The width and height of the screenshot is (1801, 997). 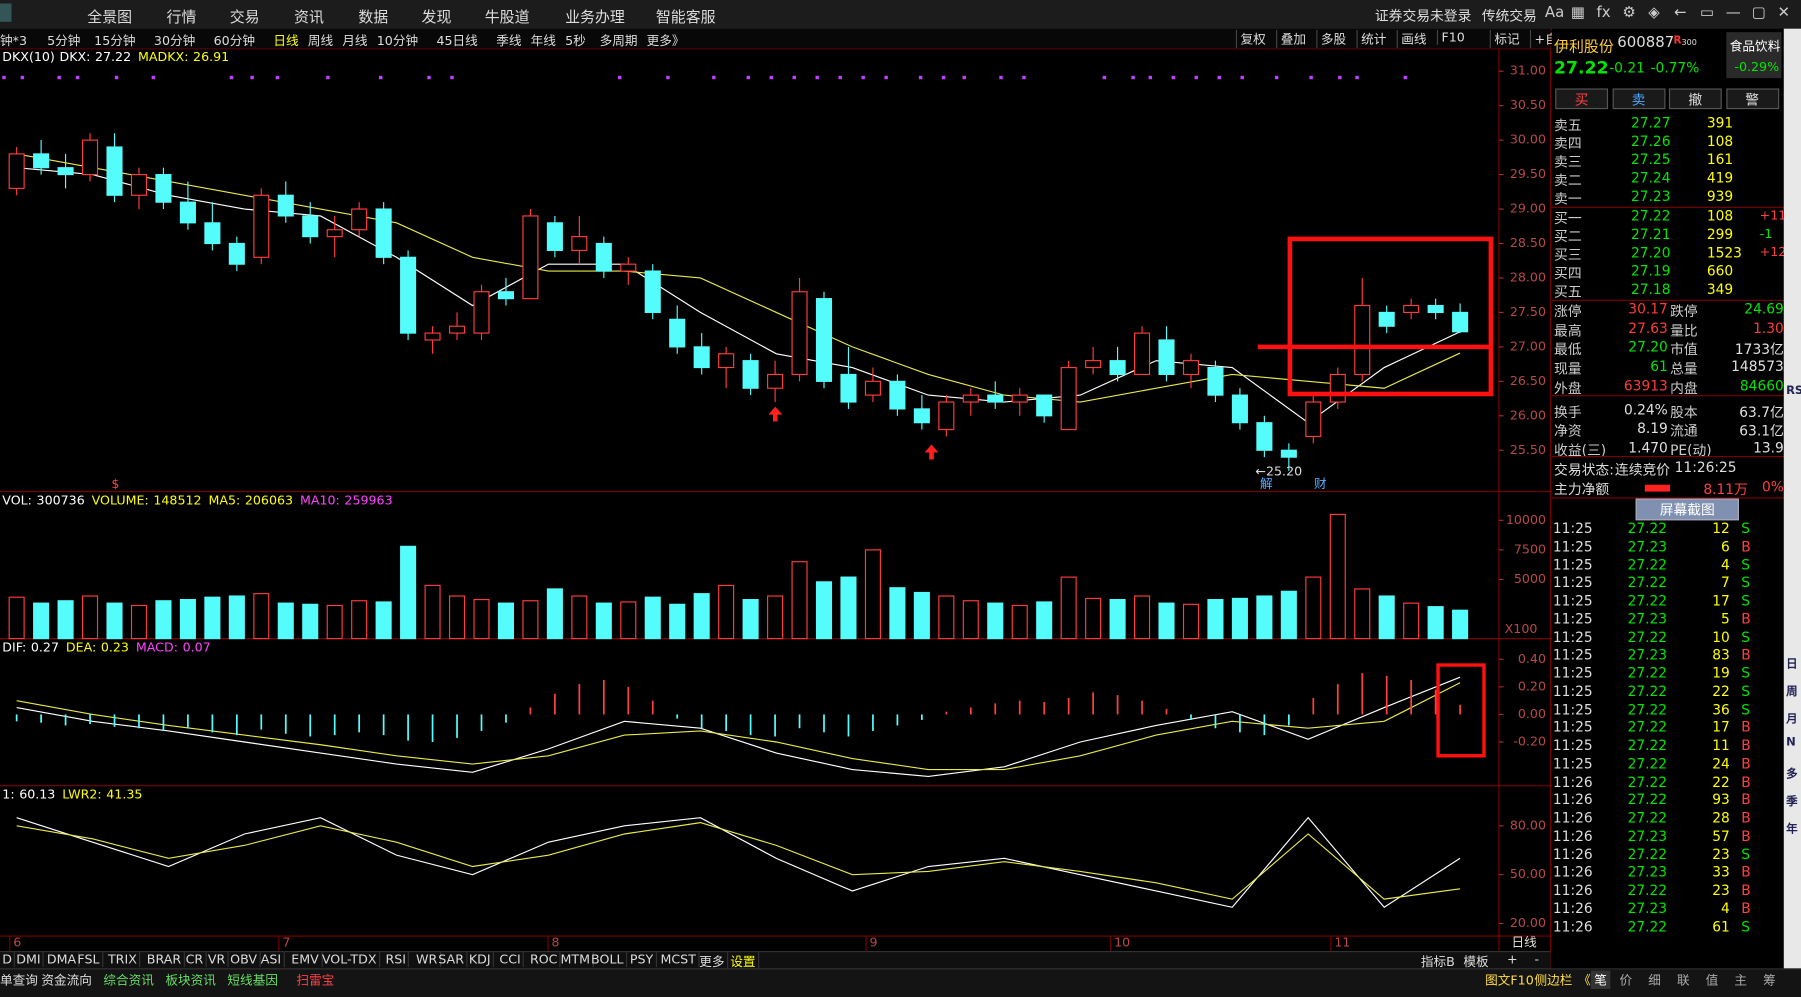 What do you see at coordinates (1680, 13) in the screenshot?
I see `window-icon: ←` at bounding box center [1680, 13].